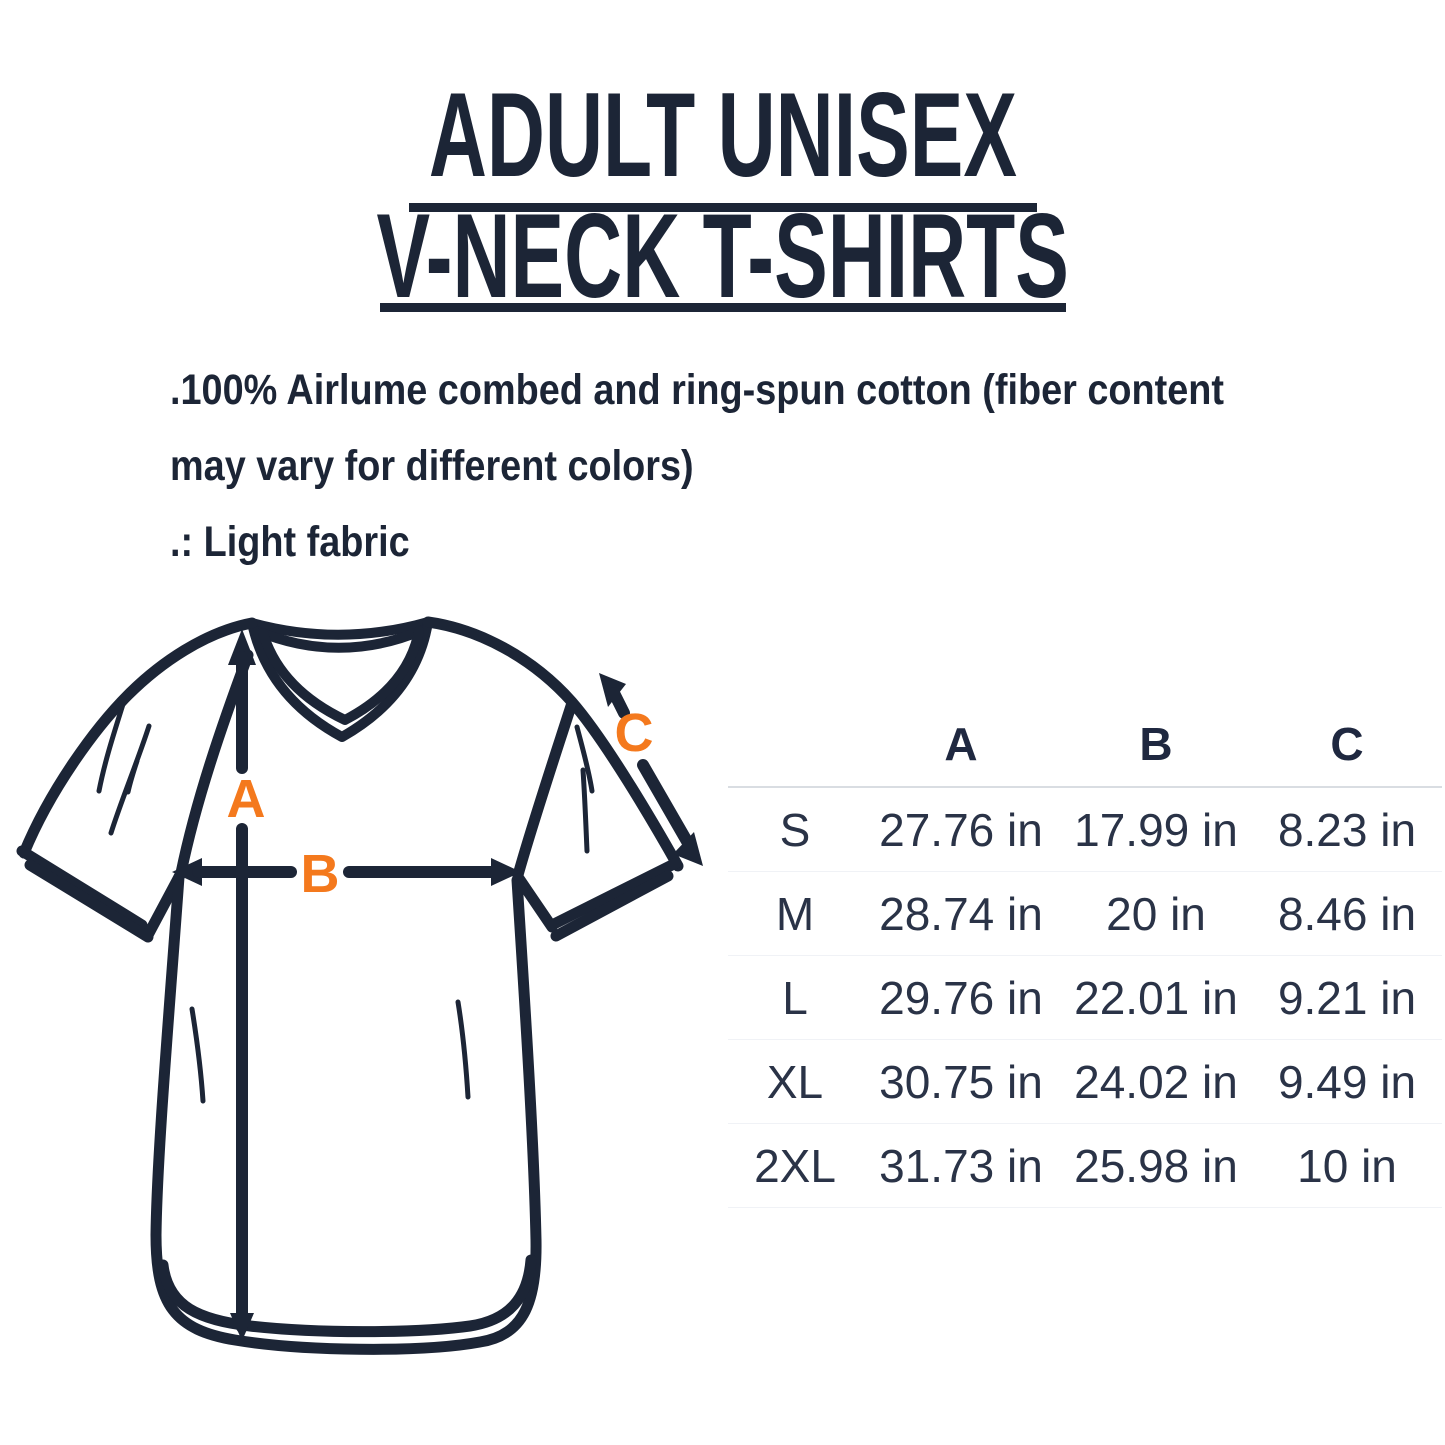  What do you see at coordinates (1347, 997) in the screenshot?
I see `measurement-value: 9.21 in` at bounding box center [1347, 997].